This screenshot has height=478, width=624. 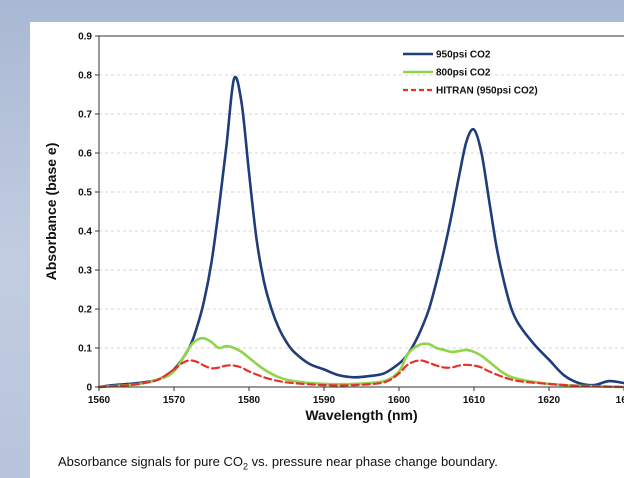 What do you see at coordinates (89, 388) in the screenshot?
I see `y-tick-label: 0` at bounding box center [89, 388].